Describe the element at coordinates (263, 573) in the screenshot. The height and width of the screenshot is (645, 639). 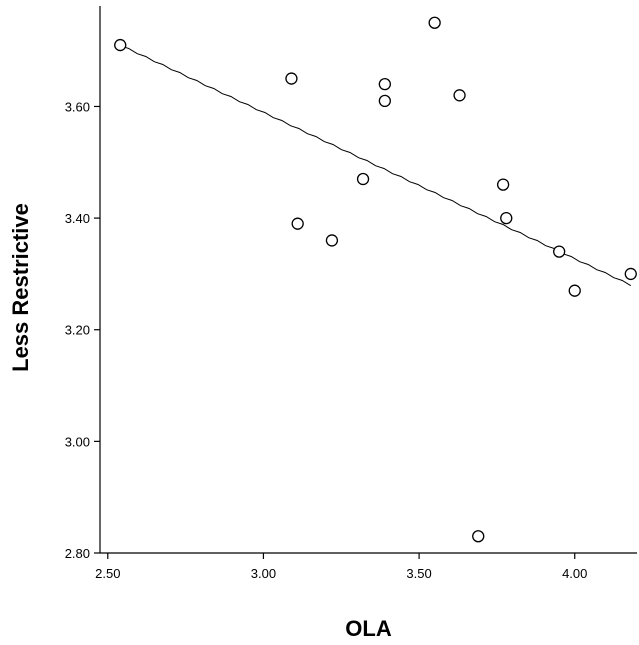
I see `x-tick-label: 3.00` at that location.